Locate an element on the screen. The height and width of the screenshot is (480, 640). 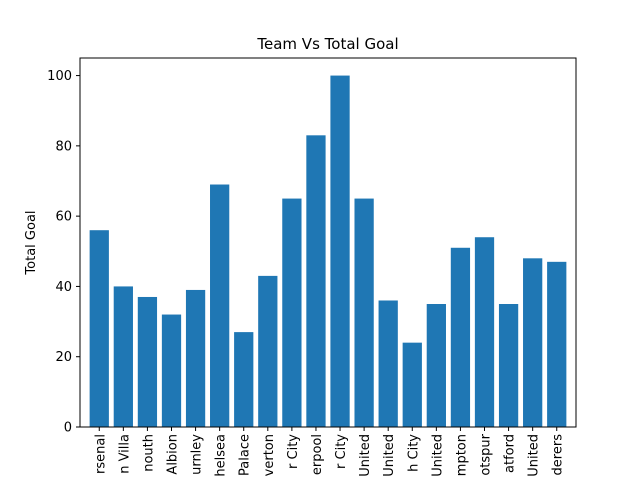
y-axis-label: Total Goal is located at coordinates (31, 242).